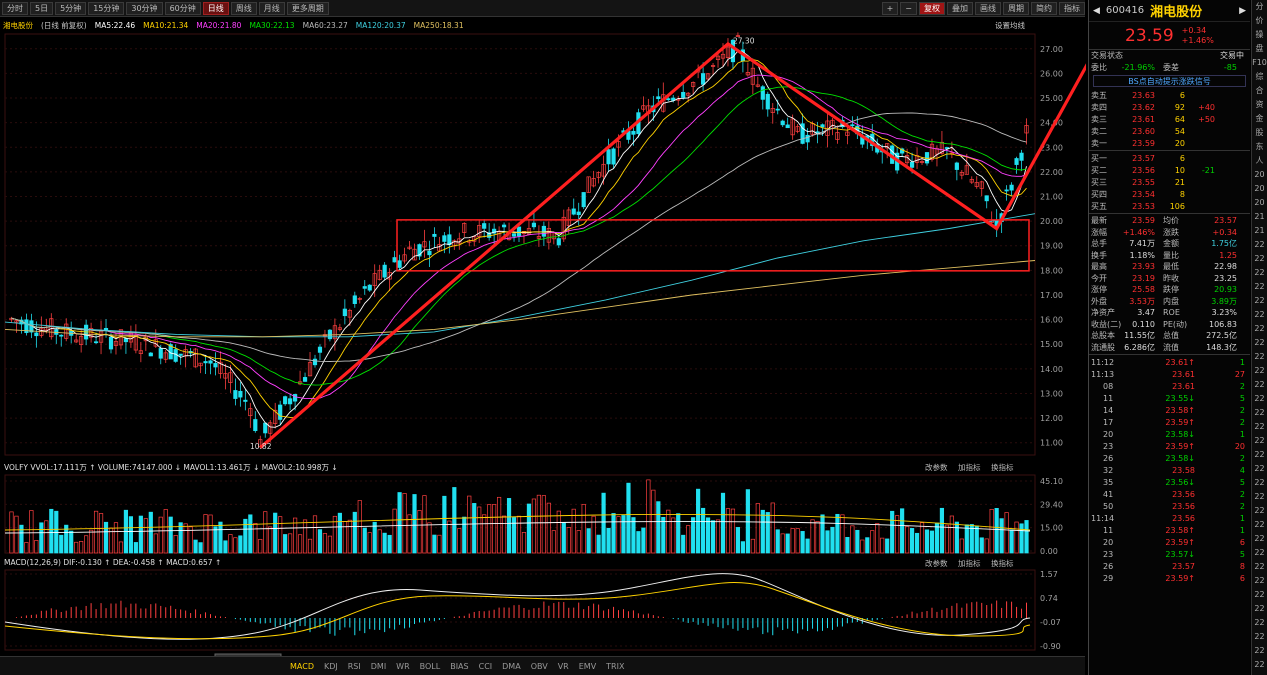 This screenshot has height=675, width=1267. What do you see at coordinates (539, 666) in the screenshot?
I see `indicator-tab-9: OBV` at bounding box center [539, 666].